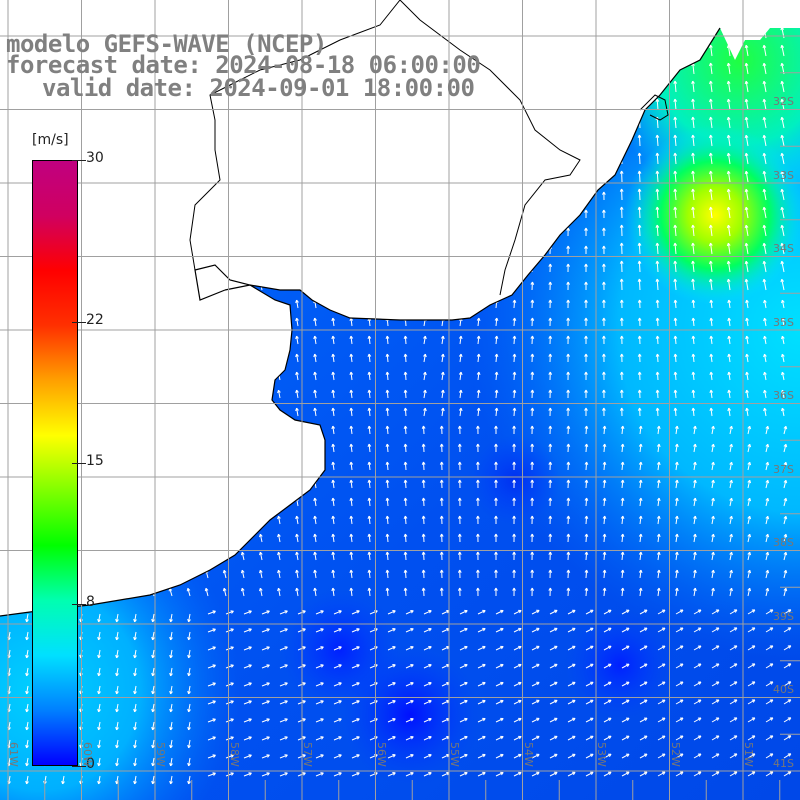  Describe the element at coordinates (95, 319) in the screenshot. I see `colorbar-tick-label: 22` at that location.